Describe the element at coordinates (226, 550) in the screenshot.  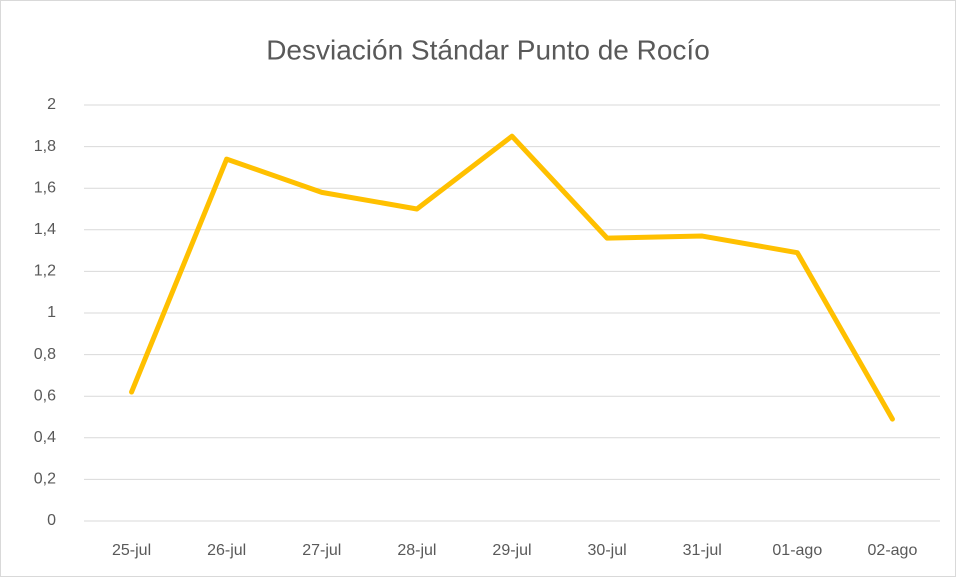
I see `x-tick-label: 26-jul` at that location.